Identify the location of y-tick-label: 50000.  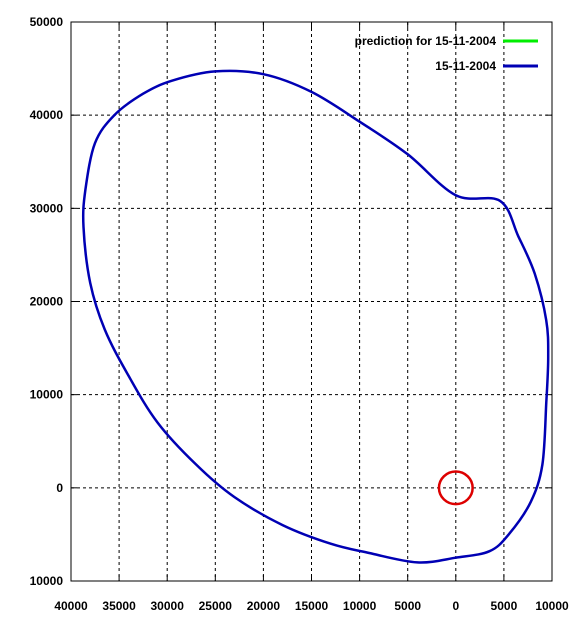
(47, 22).